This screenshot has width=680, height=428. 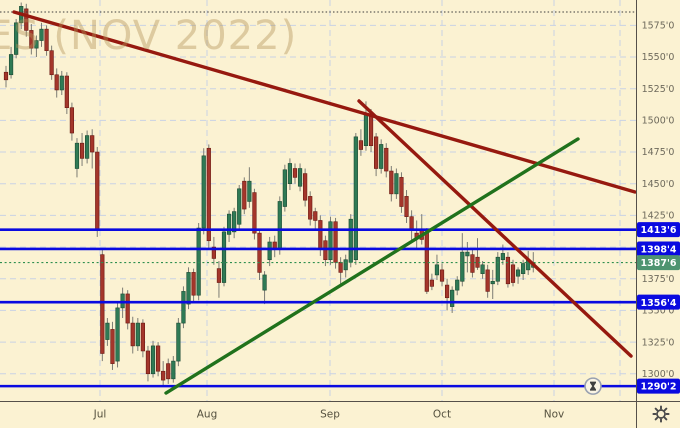 I want to click on gear-icon, so click(x=661, y=414).